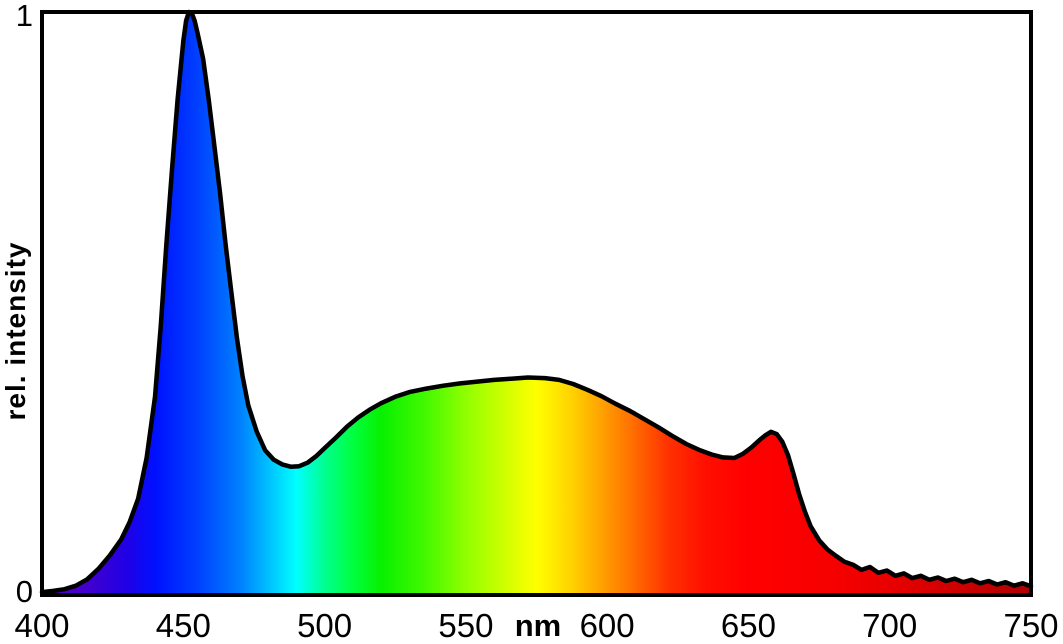  What do you see at coordinates (466, 625) in the screenshot?
I see `x-tick-label: 550` at bounding box center [466, 625].